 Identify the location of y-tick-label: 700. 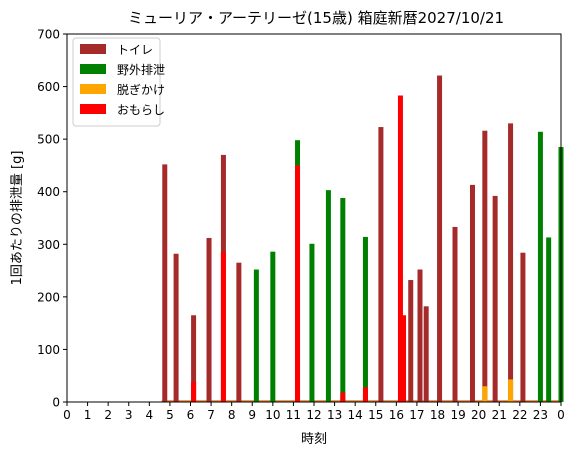
(48, 35).